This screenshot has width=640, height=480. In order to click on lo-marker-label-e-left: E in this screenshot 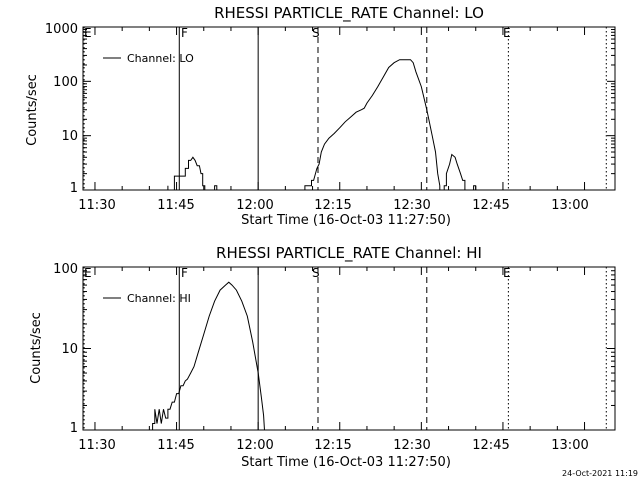, I will do `click(88, 33)`.